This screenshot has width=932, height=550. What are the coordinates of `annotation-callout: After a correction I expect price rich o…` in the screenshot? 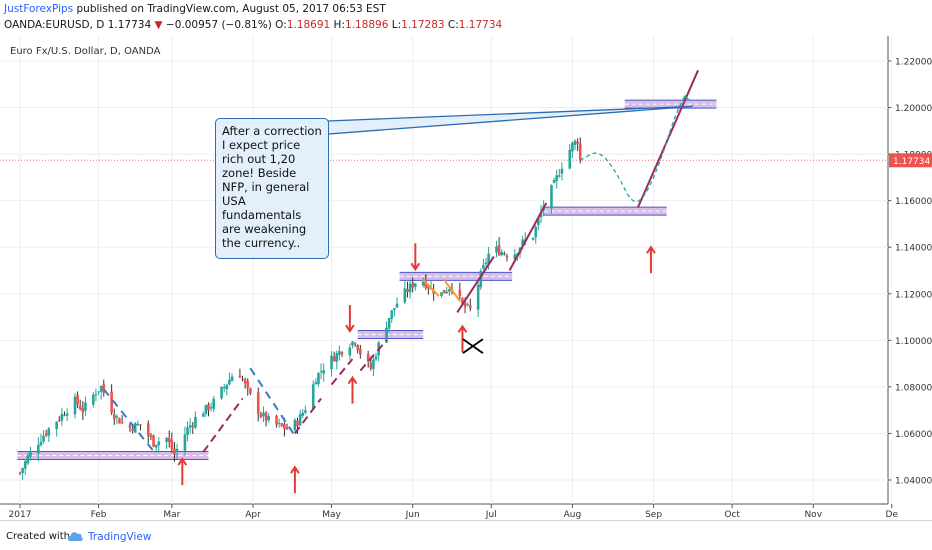 It's located at (272, 188).